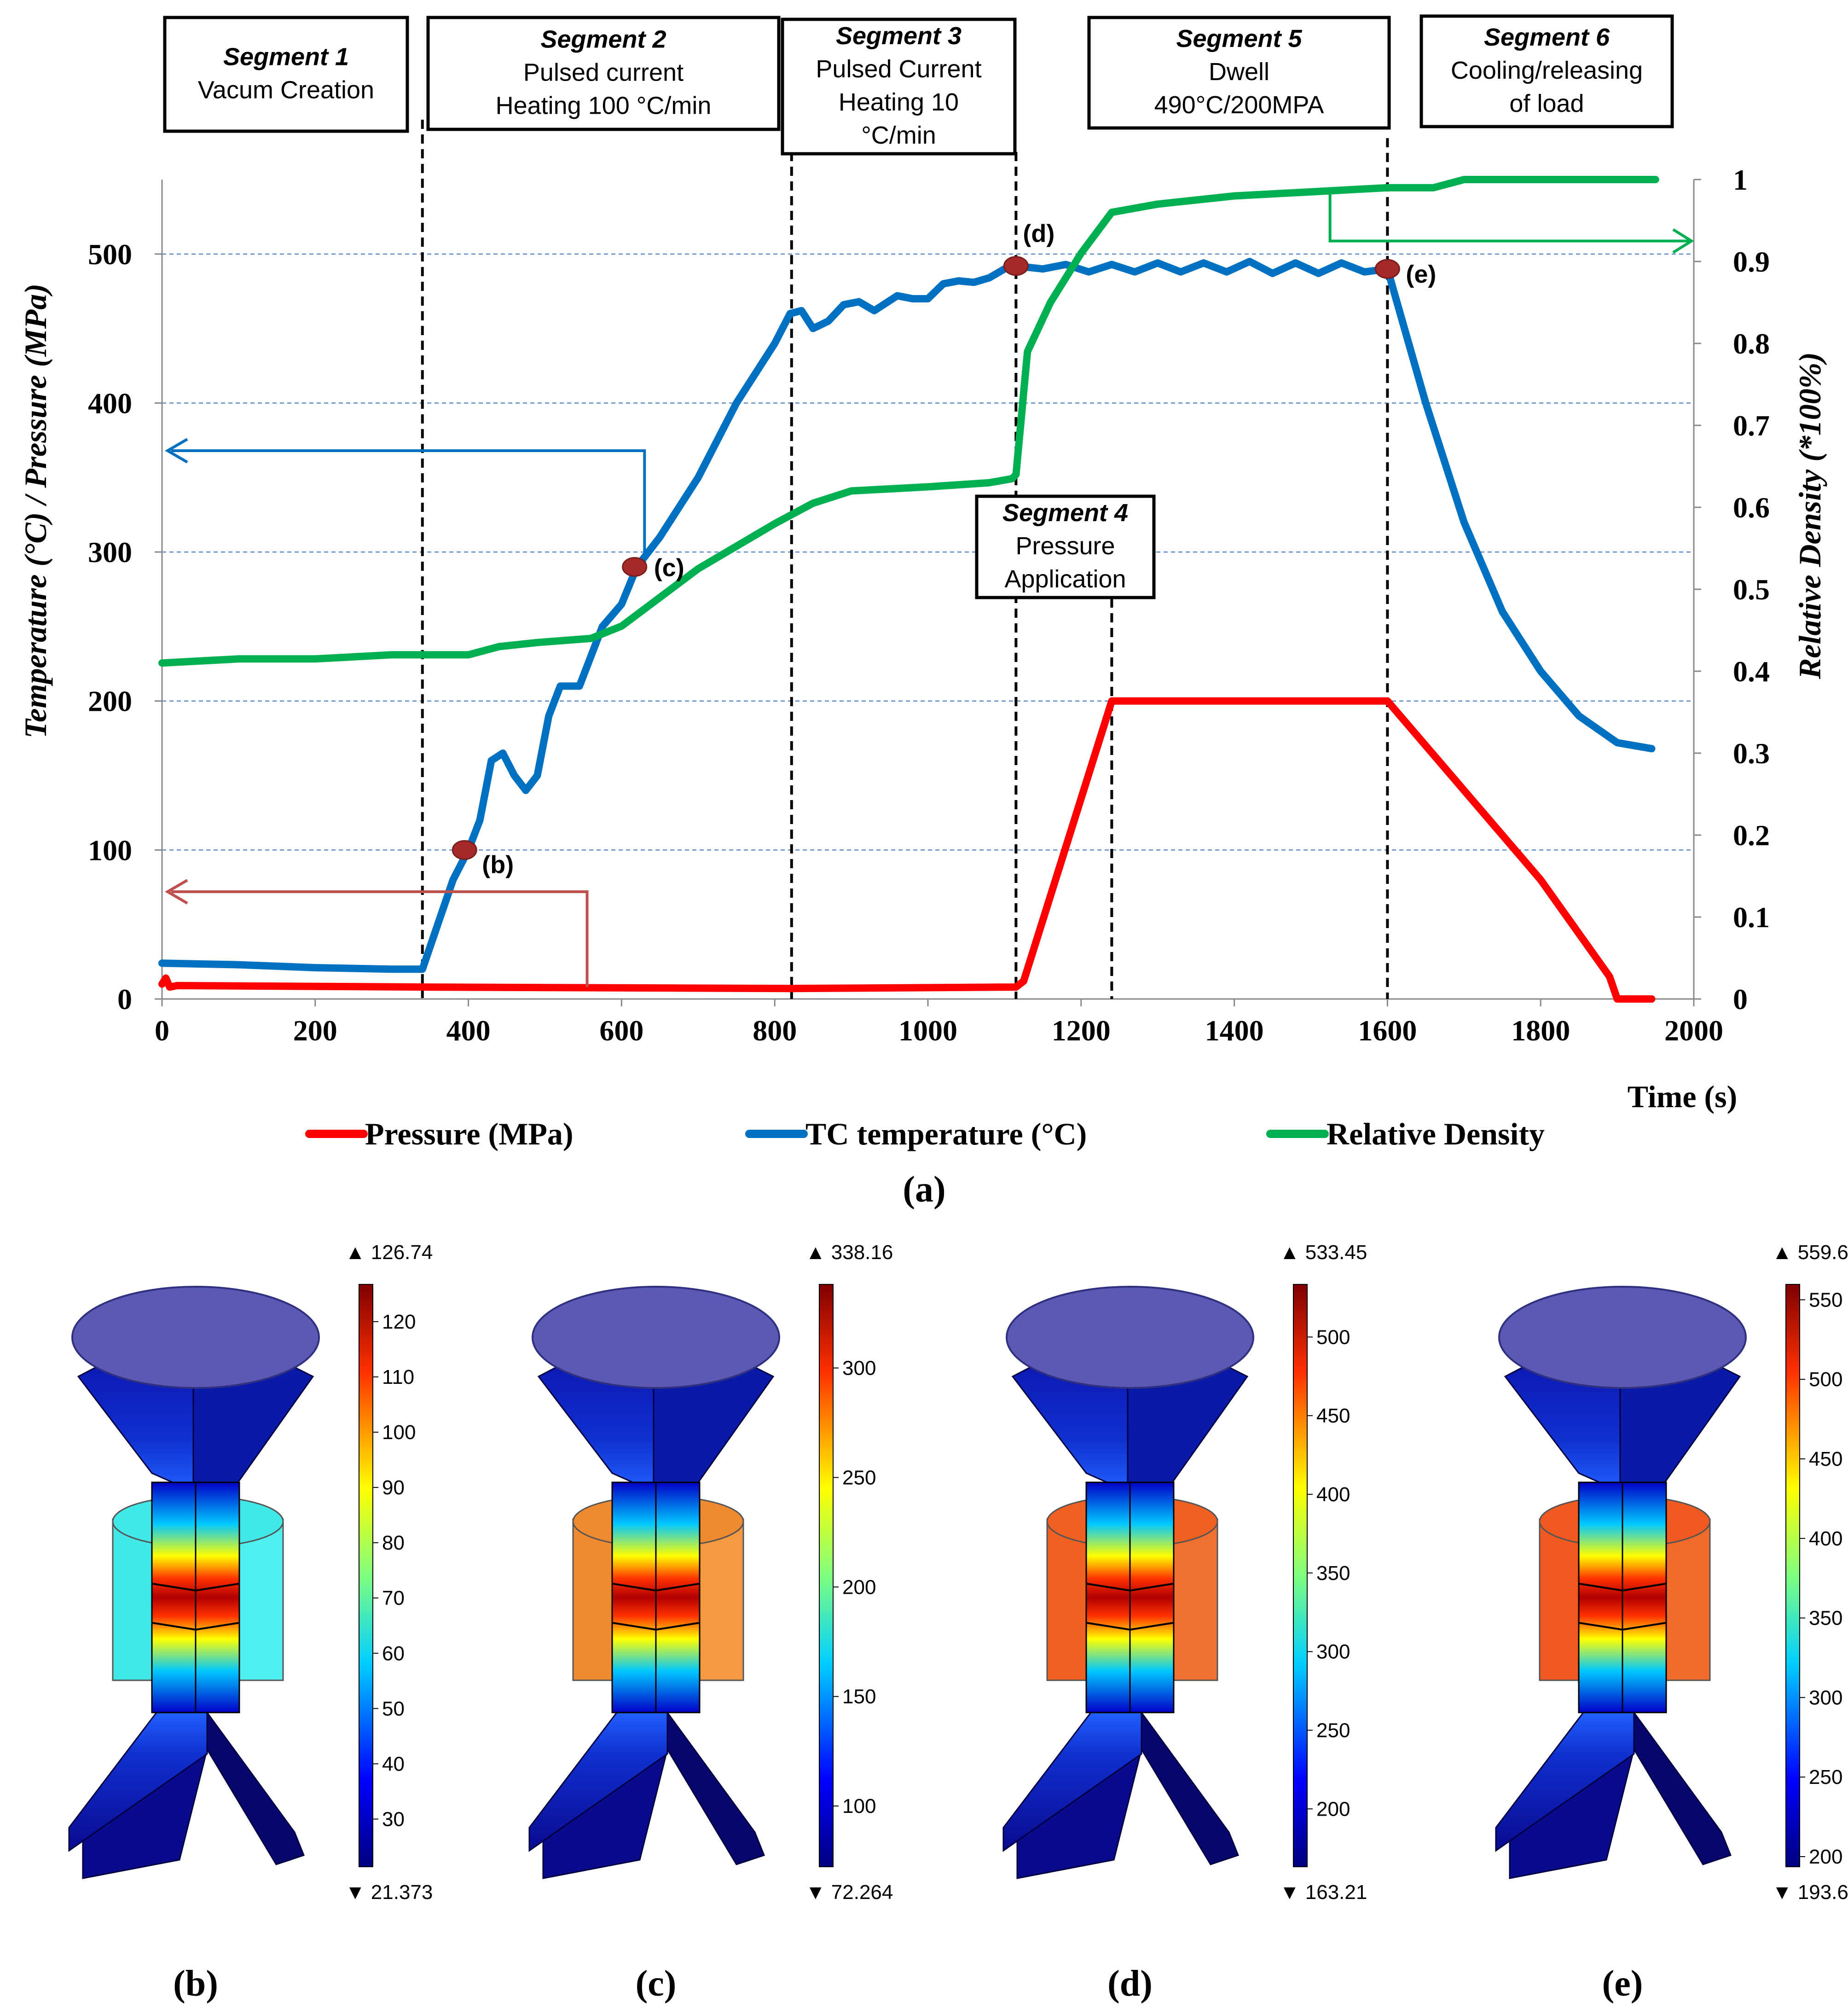 This screenshot has width=1848, height=2009. I want to click on segment-text: Vacum Creation, so click(286, 90).